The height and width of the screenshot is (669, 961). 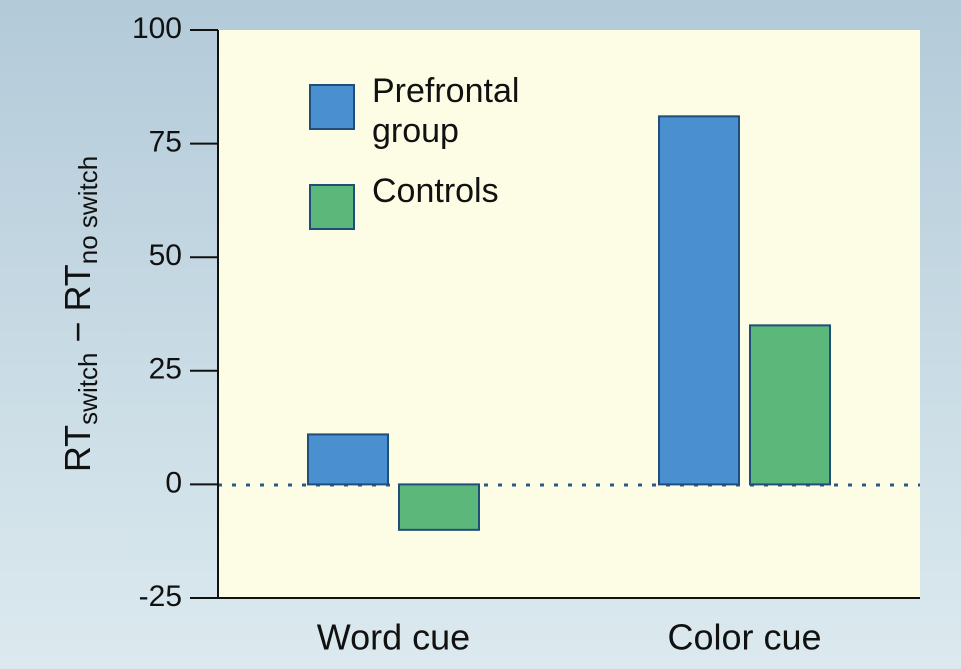 What do you see at coordinates (88, 210) in the screenshot?
I see `y-label-sub: no switch` at bounding box center [88, 210].